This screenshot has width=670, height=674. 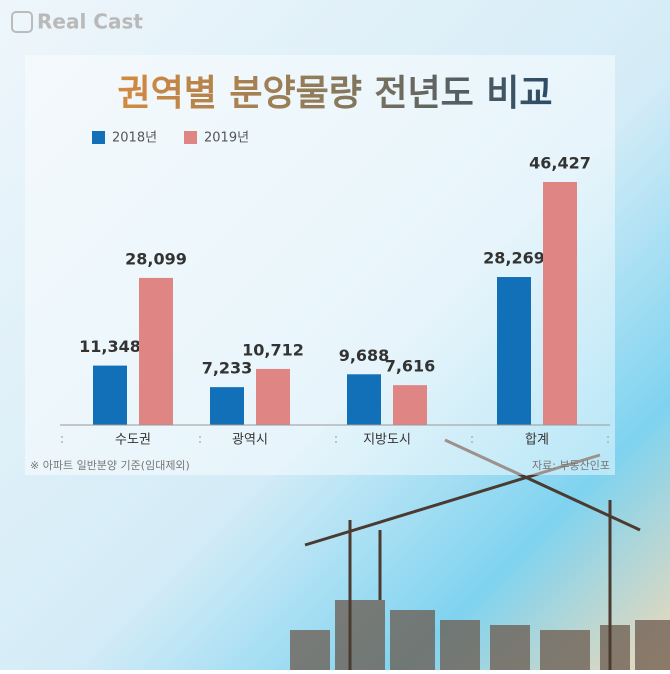 I want to click on brand: Real Cast, so click(x=90, y=22).